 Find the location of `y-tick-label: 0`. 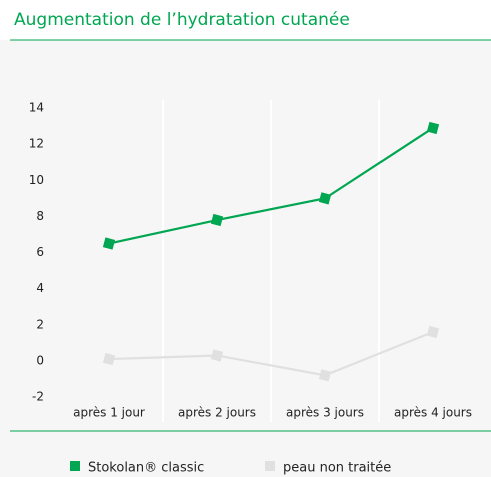

y-tick-label: 0 is located at coordinates (40, 360).